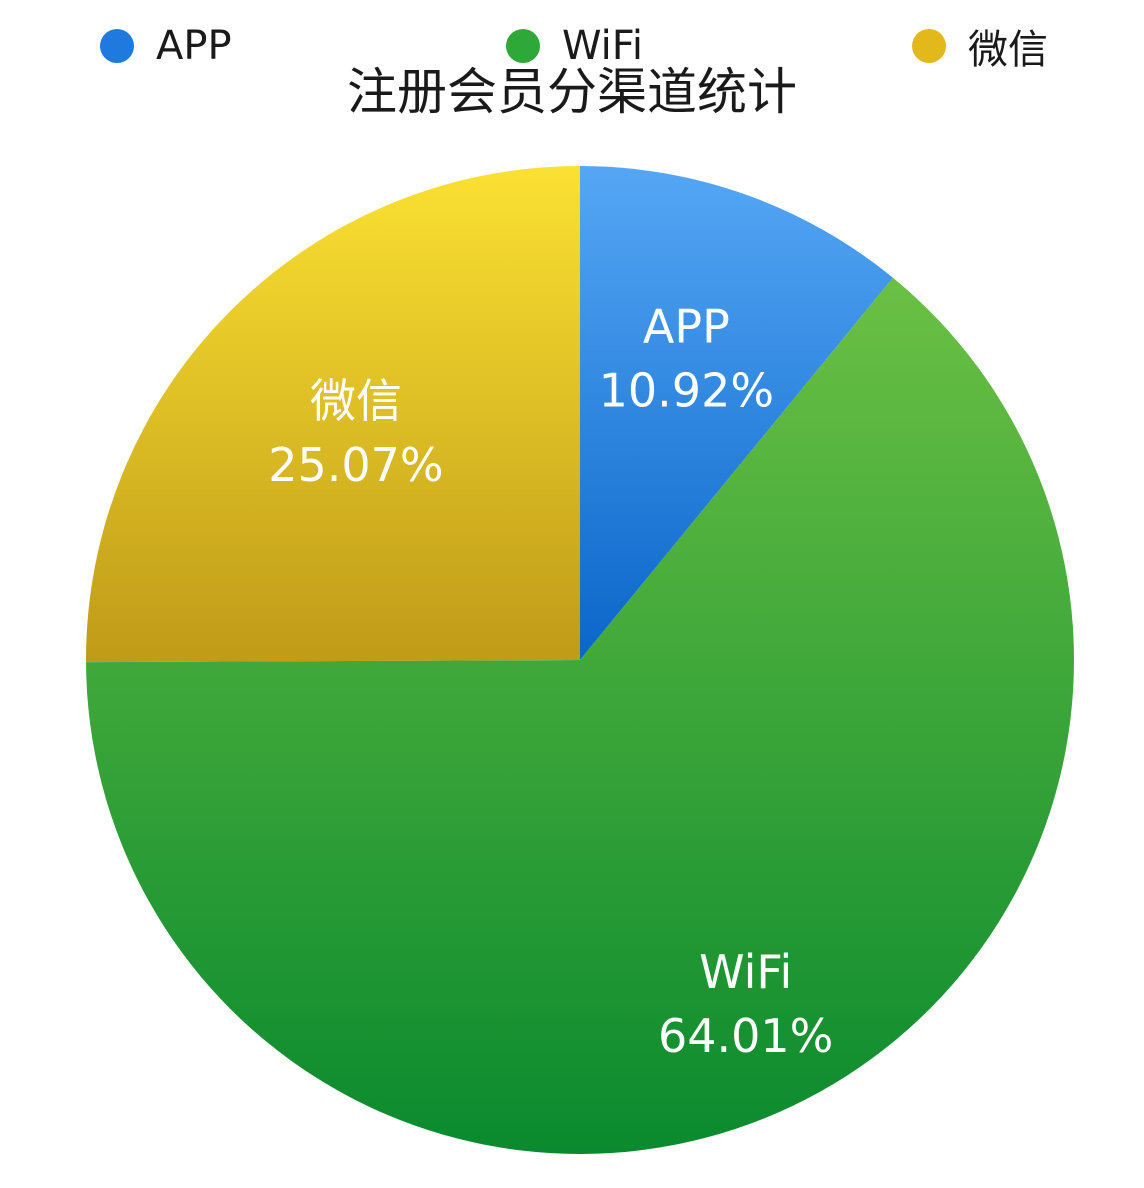 The image size is (1144, 1188). Describe the element at coordinates (355, 465) in the screenshot. I see `slice-value-wechat: 25.07%` at that location.